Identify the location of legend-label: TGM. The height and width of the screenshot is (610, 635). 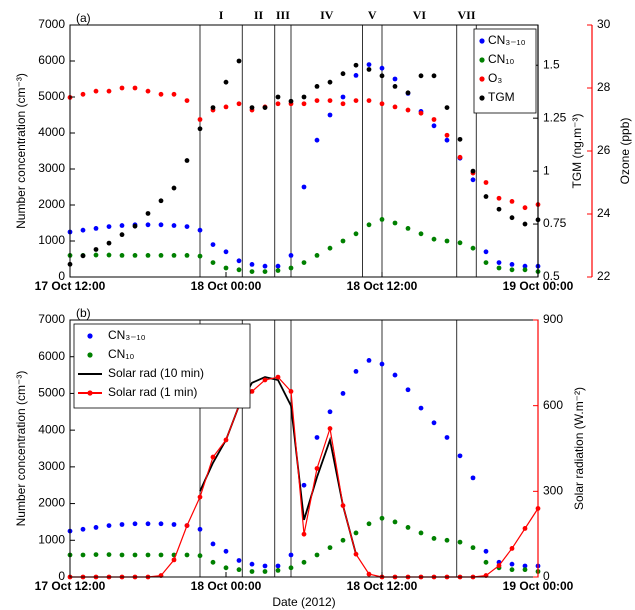
(501, 97).